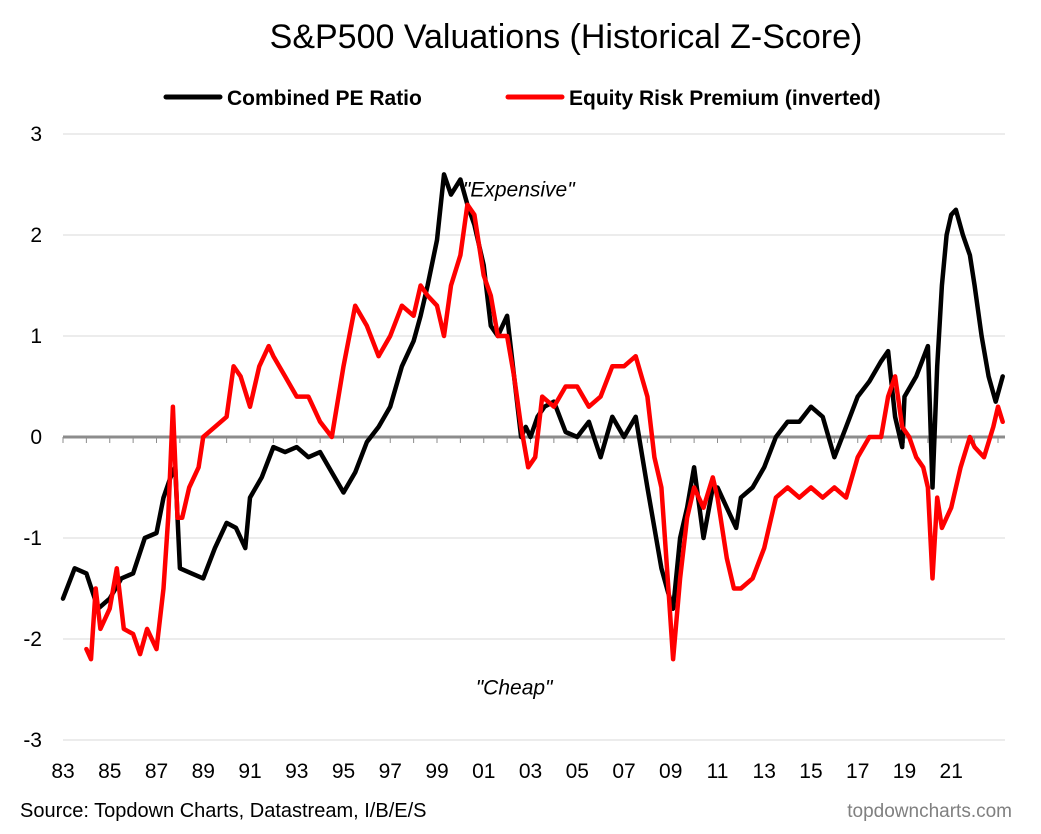 Image resolution: width=1041 pixels, height=834 pixels. What do you see at coordinates (519, 190) in the screenshot?
I see `annotation-label: "Expensive"` at bounding box center [519, 190].